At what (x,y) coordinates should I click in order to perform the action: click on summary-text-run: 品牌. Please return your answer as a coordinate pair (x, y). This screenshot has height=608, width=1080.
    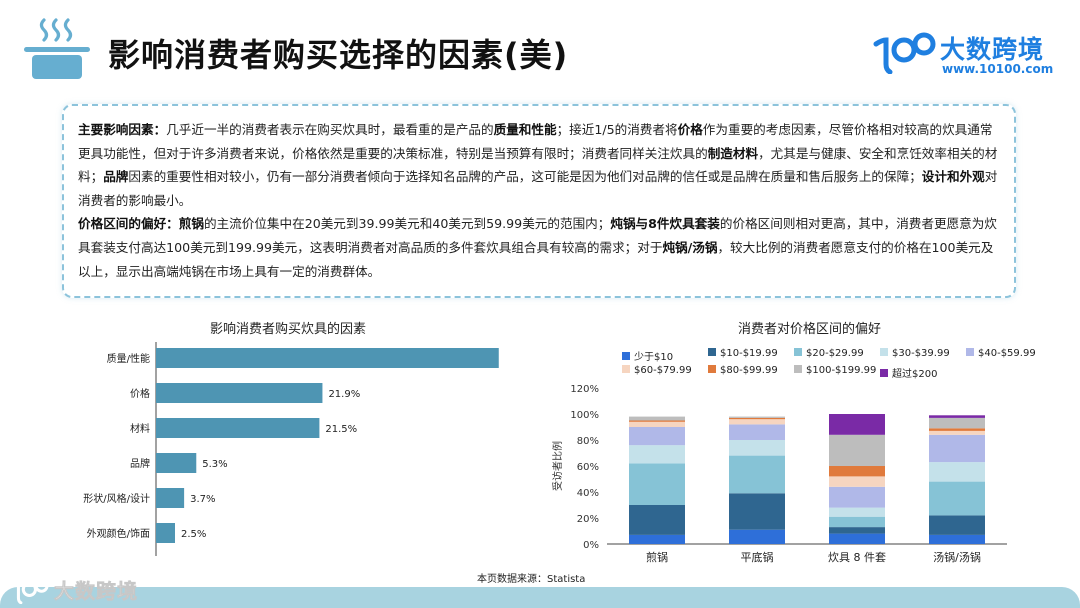
    Looking at the image, I should click on (116, 177).